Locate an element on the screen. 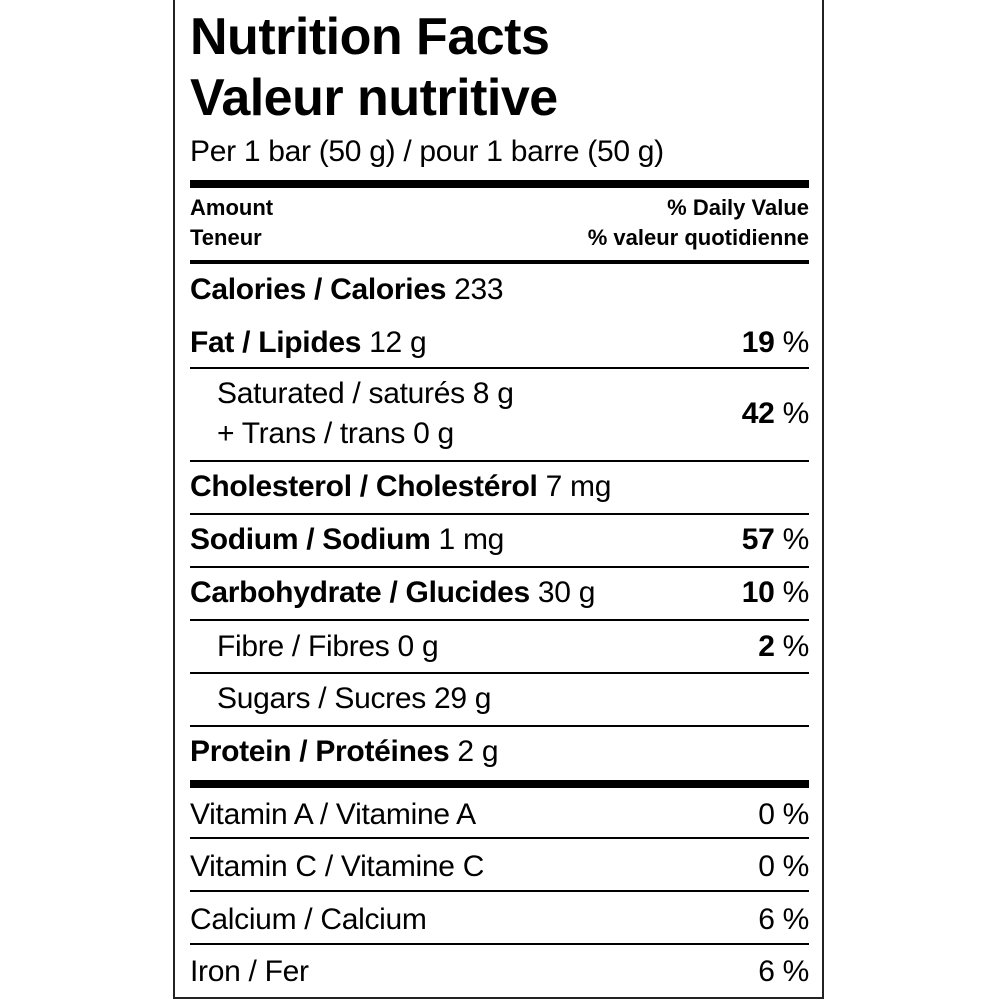 This screenshot has width=1000, height=1000. vitamin-a-dv: 0 % is located at coordinates (783, 814).